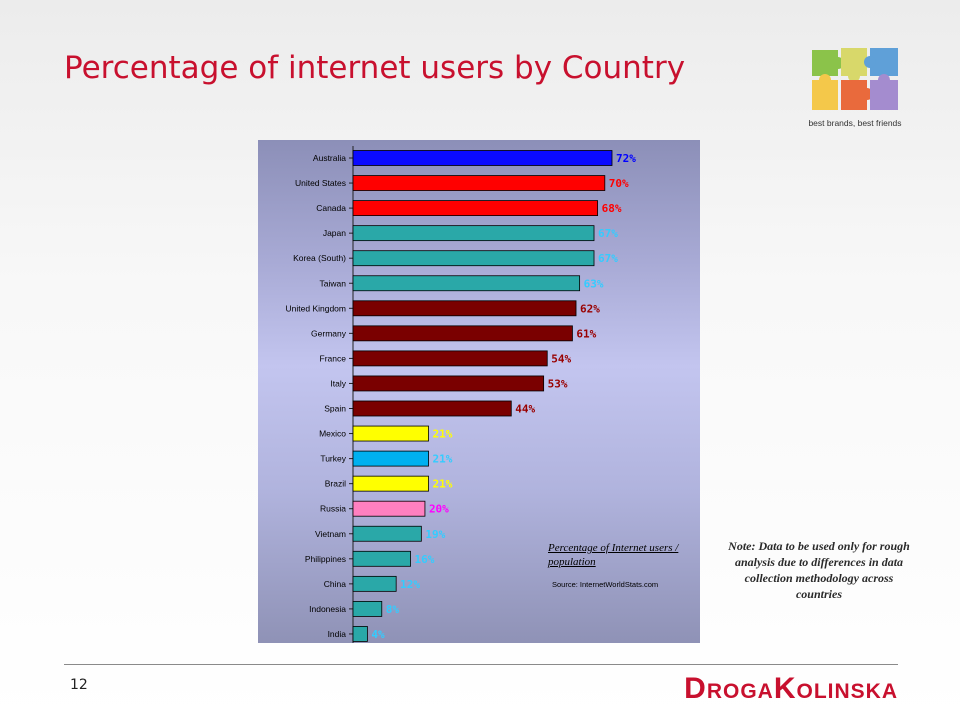 The image size is (960, 720). What do you see at coordinates (333, 509) in the screenshot?
I see `category-label: Russia` at bounding box center [333, 509].